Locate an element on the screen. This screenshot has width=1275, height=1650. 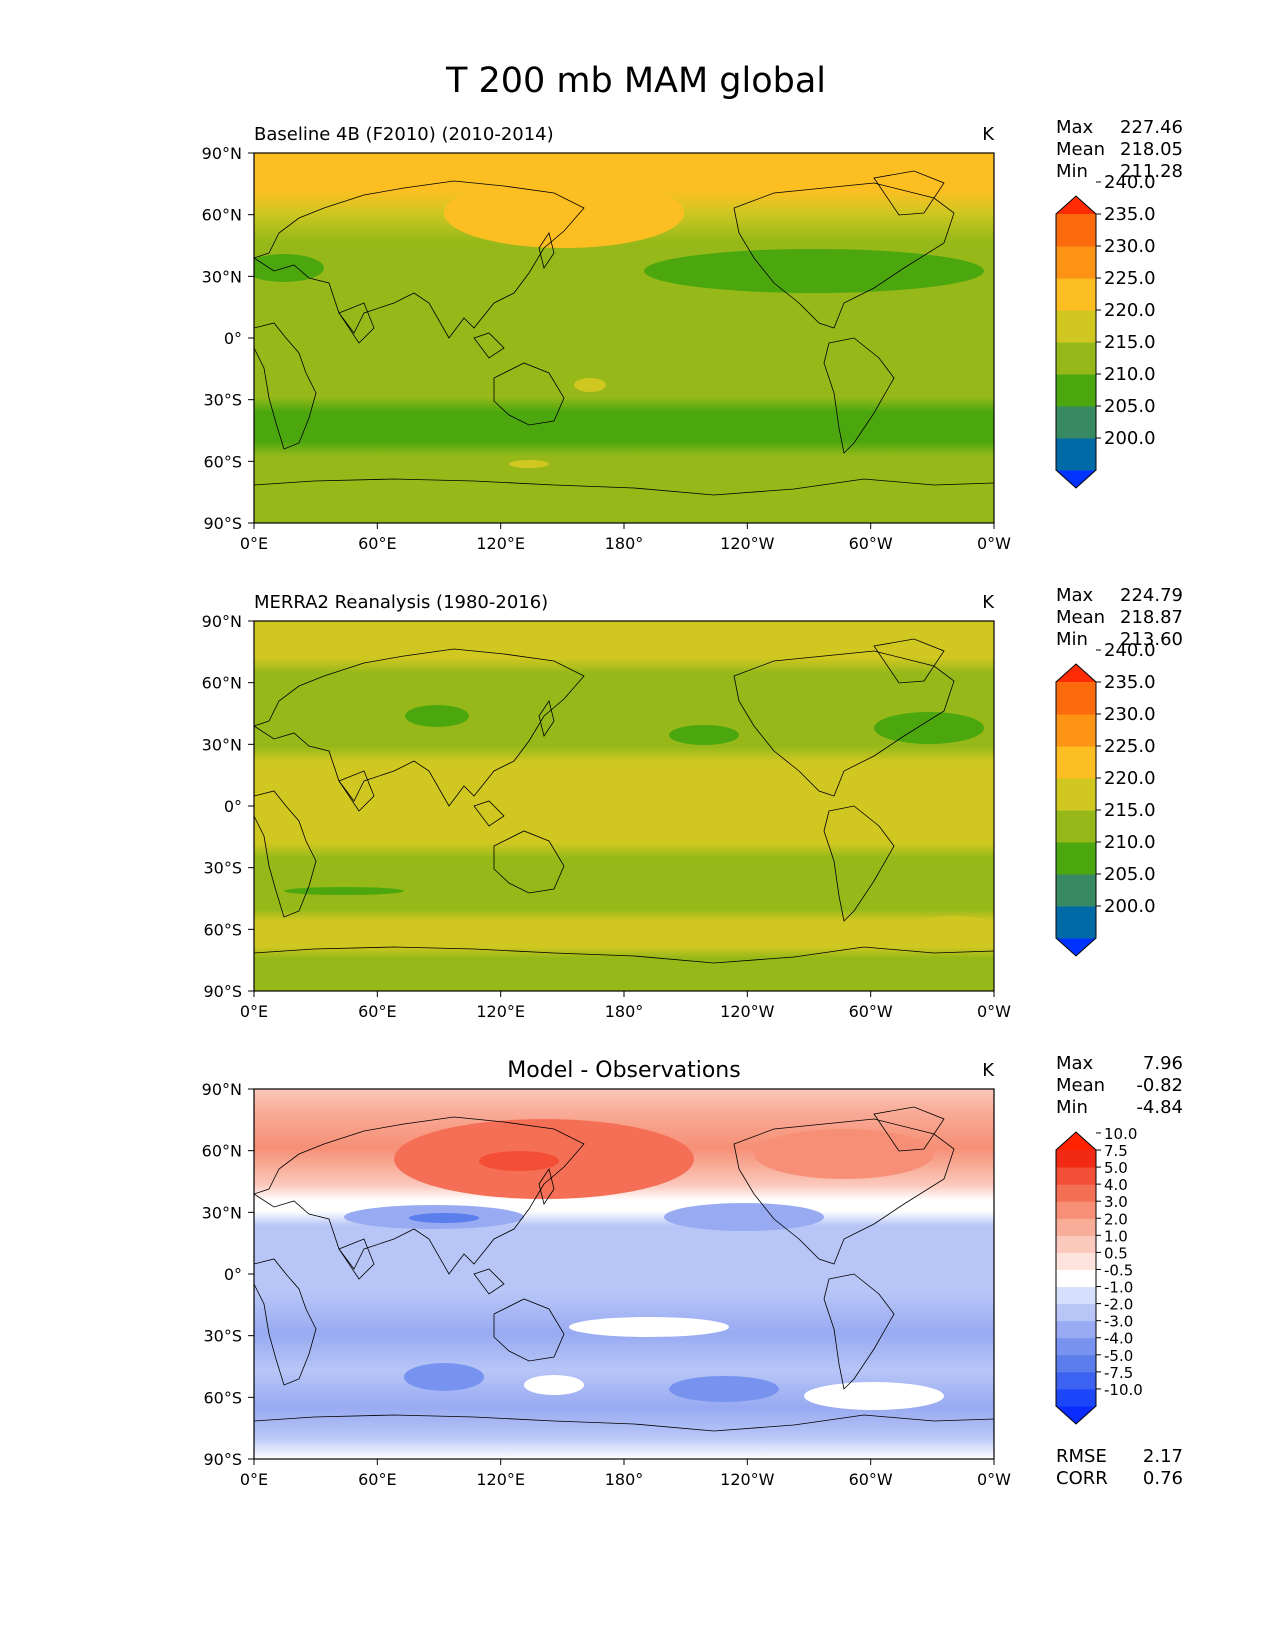
lon-tick-label: 0°E is located at coordinates (254, 543).